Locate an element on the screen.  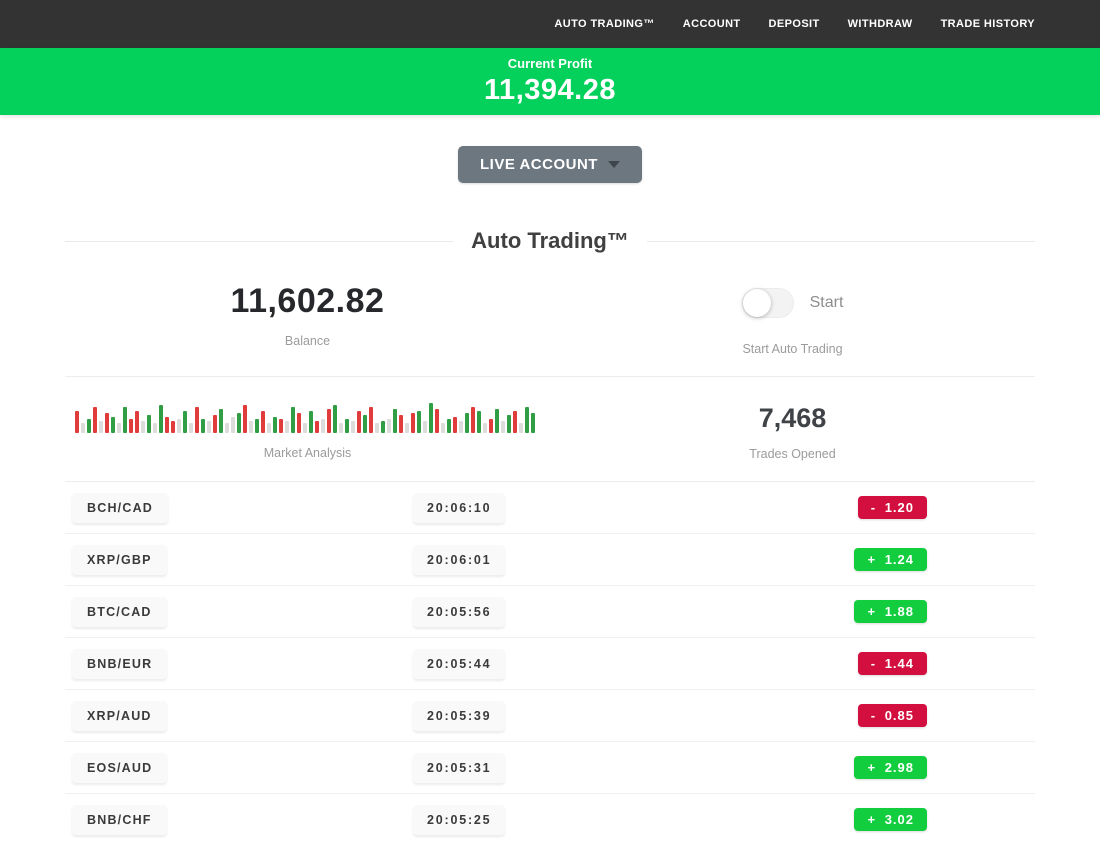
live-account-dropdown: LIVE ACCOUNT is located at coordinates (550, 164).